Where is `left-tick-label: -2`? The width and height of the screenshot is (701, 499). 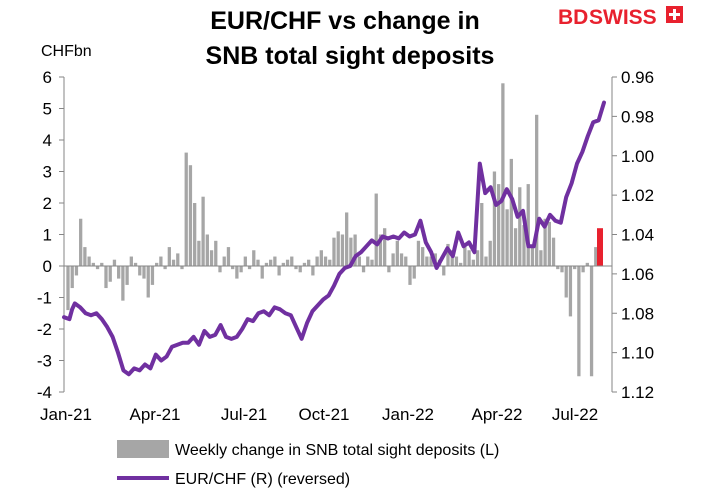 left-tick-label: -2 is located at coordinates (44, 329).